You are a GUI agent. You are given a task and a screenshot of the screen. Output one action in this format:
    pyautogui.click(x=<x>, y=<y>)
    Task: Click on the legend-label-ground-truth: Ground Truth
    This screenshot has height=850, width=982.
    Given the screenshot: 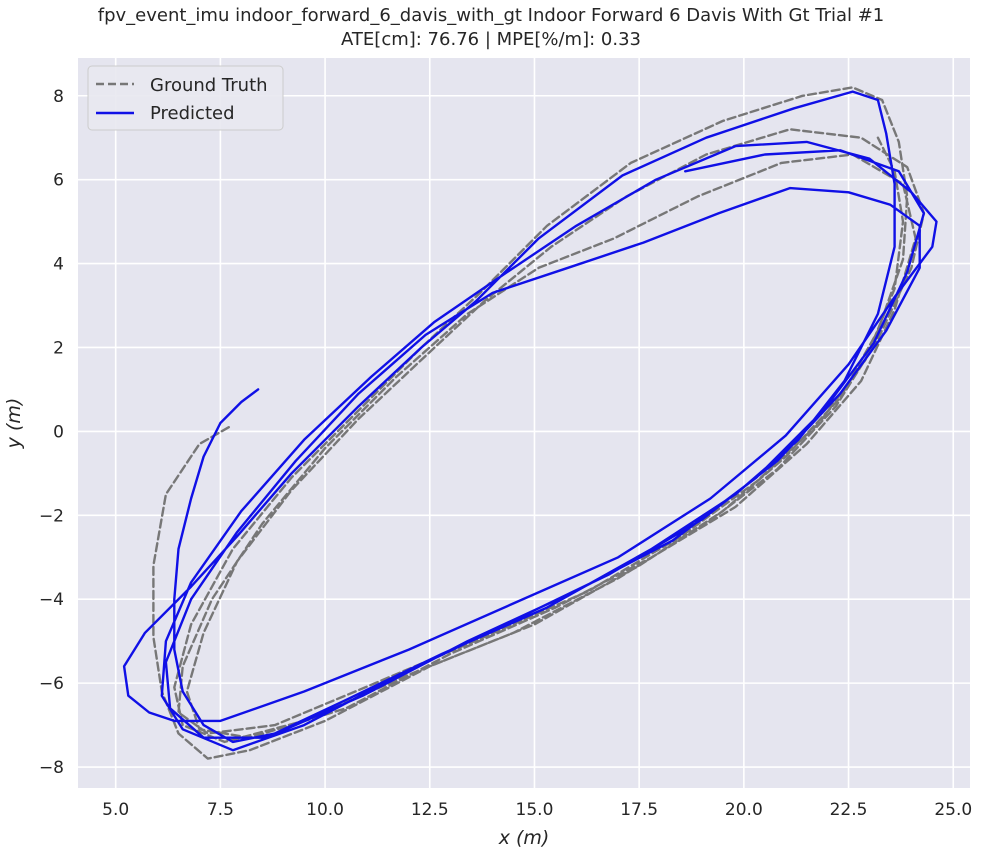 What is the action you would take?
    pyautogui.click(x=209, y=85)
    